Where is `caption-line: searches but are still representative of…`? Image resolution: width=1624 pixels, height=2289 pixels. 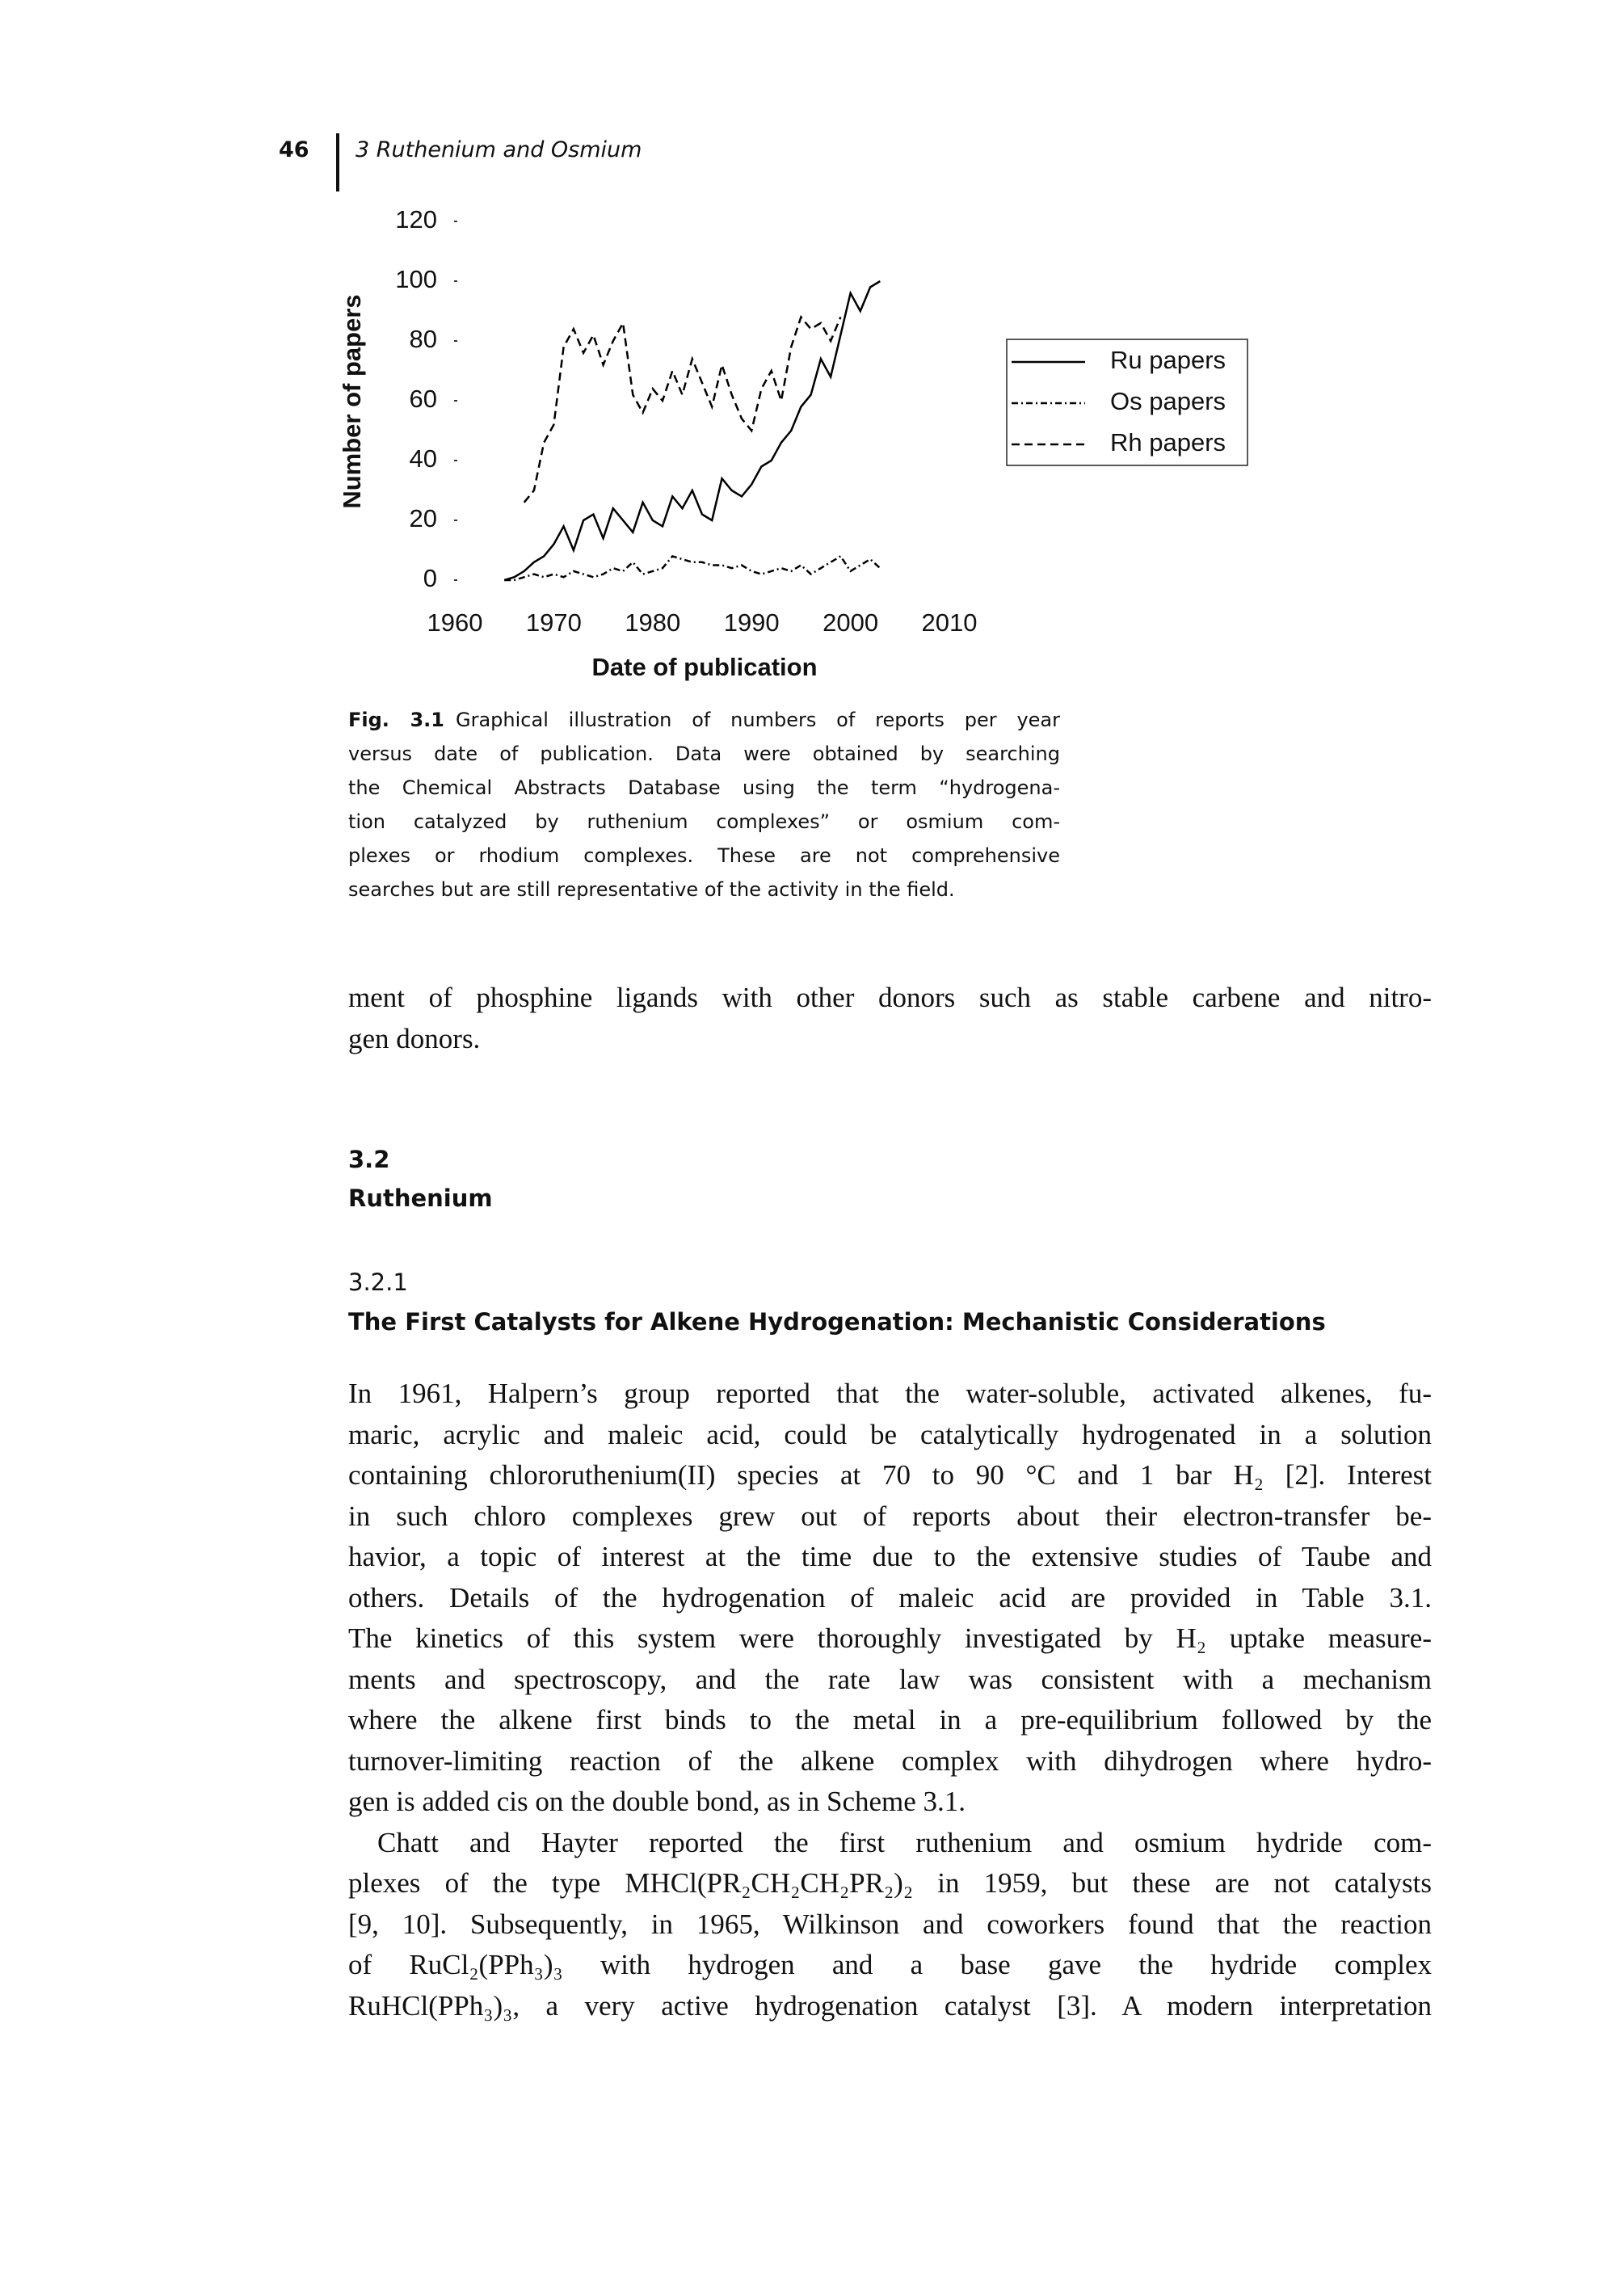
caption-line: searches but are still representative of… is located at coordinates (652, 889).